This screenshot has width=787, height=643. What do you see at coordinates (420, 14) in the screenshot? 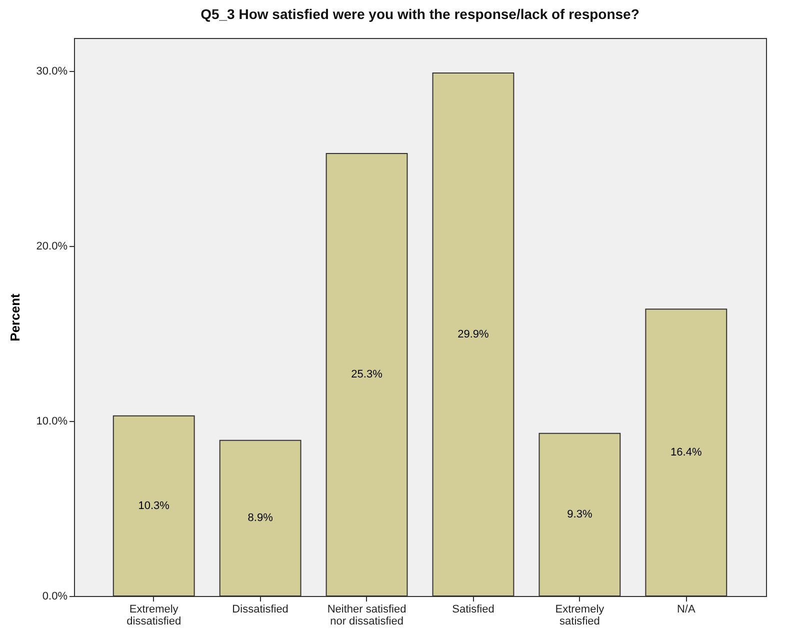
I see `chart-title: Q5_3 How satisfied were you with the response/lack of response?` at bounding box center [420, 14].